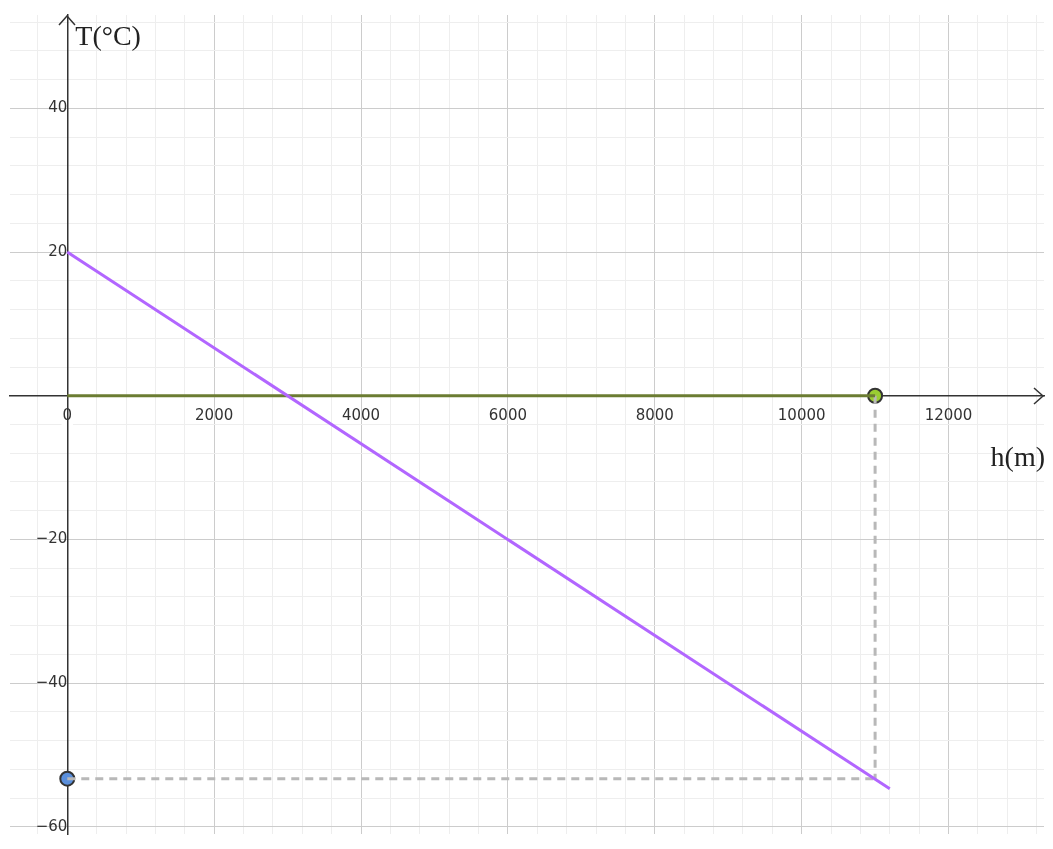  Describe the element at coordinates (58, 107) in the screenshot. I see `y-tick-label: 40` at that location.